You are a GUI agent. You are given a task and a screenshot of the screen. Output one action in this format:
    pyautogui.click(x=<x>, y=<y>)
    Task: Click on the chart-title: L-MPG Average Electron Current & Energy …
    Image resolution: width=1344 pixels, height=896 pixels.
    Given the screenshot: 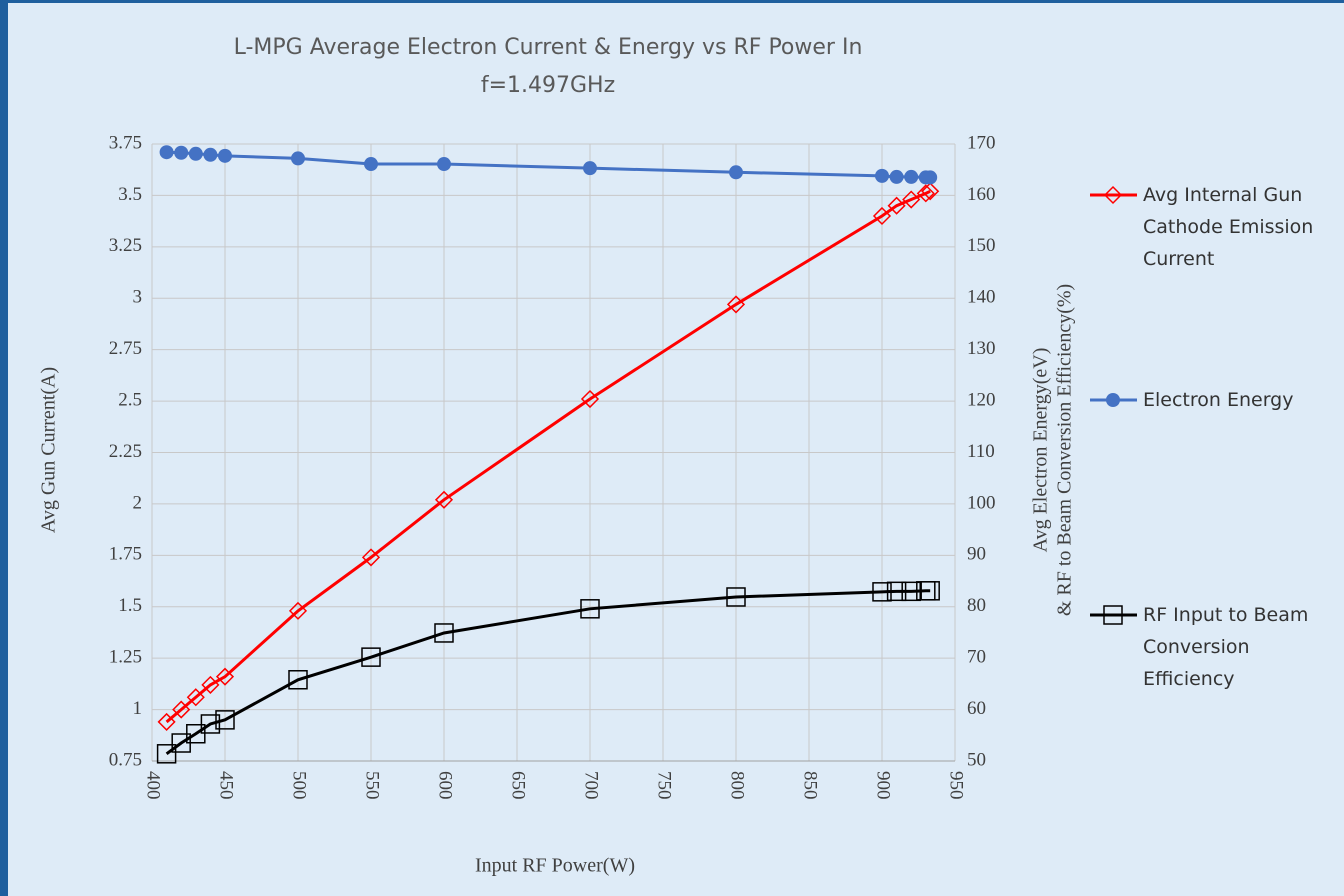 What is the action you would take?
    pyautogui.click(x=548, y=47)
    